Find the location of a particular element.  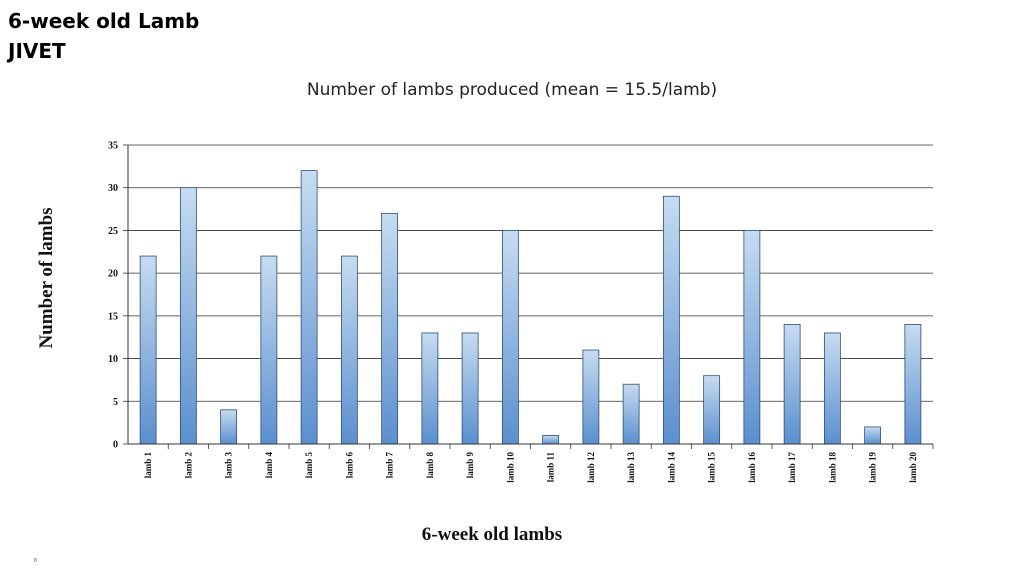

x-tick-label: lamb 7 is located at coordinates (390, 465).